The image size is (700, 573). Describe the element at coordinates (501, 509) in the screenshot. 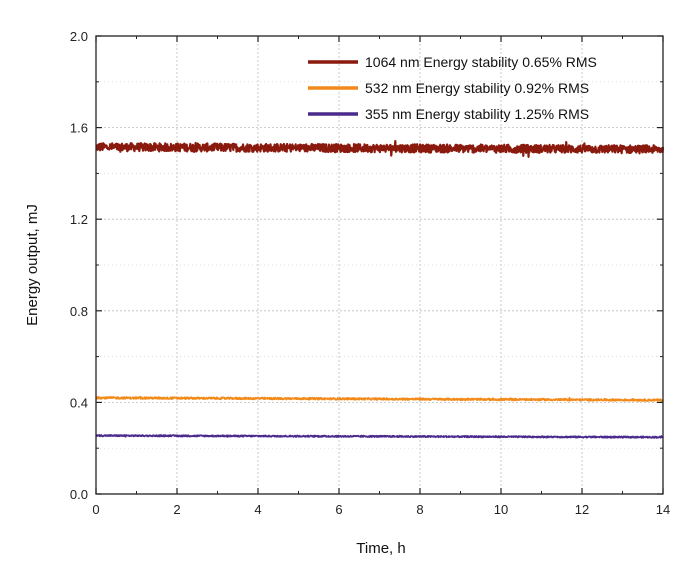

I see `x-tick-label: 10` at that location.